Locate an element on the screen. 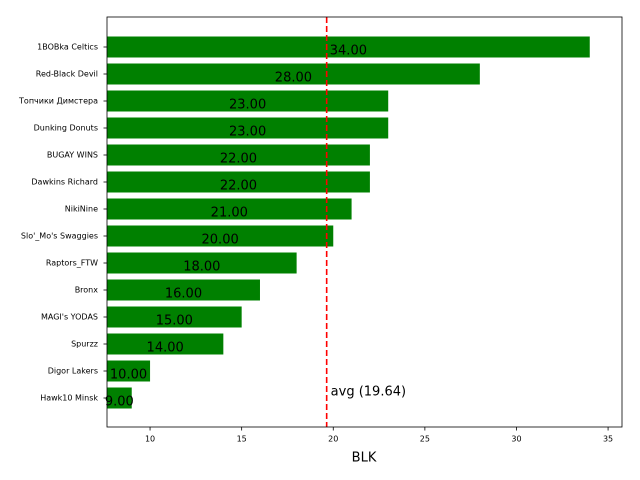 Image resolution: width=640 pixels, height=480 pixels. y-tick-label: BUGAY WINS is located at coordinates (72, 155).